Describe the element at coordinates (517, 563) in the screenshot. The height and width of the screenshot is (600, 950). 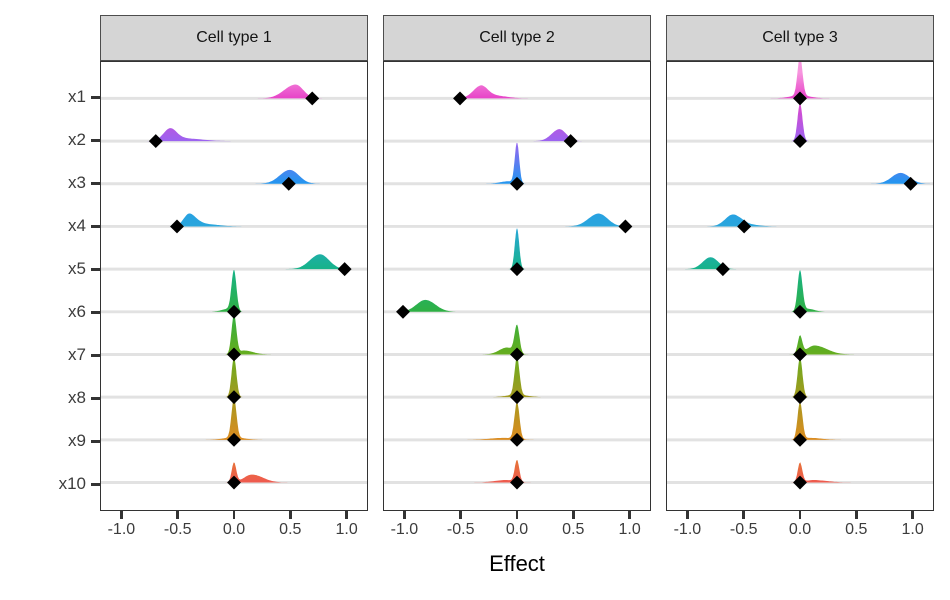
I see `x-axis-title: Effect` at that location.